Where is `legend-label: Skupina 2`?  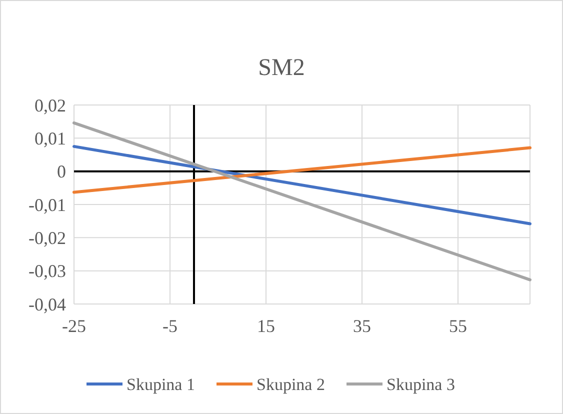 legend-label: Skupina 2 is located at coordinates (290, 384).